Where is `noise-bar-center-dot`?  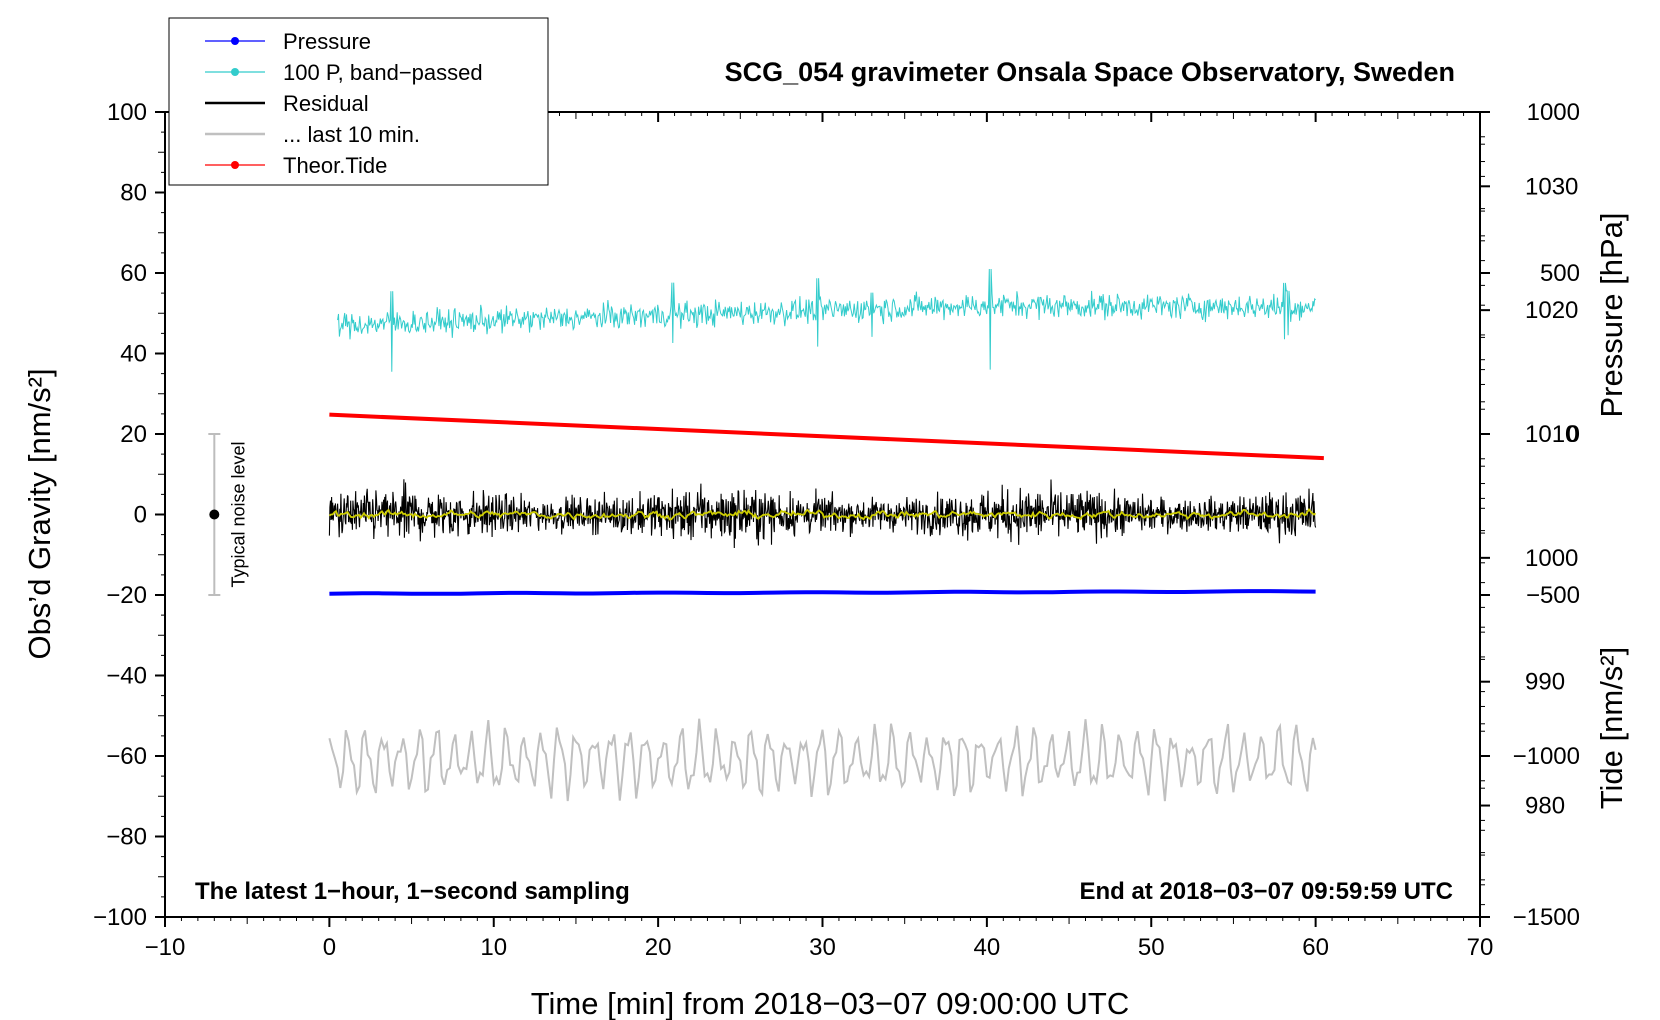
noise-bar-center-dot is located at coordinates (214, 514).